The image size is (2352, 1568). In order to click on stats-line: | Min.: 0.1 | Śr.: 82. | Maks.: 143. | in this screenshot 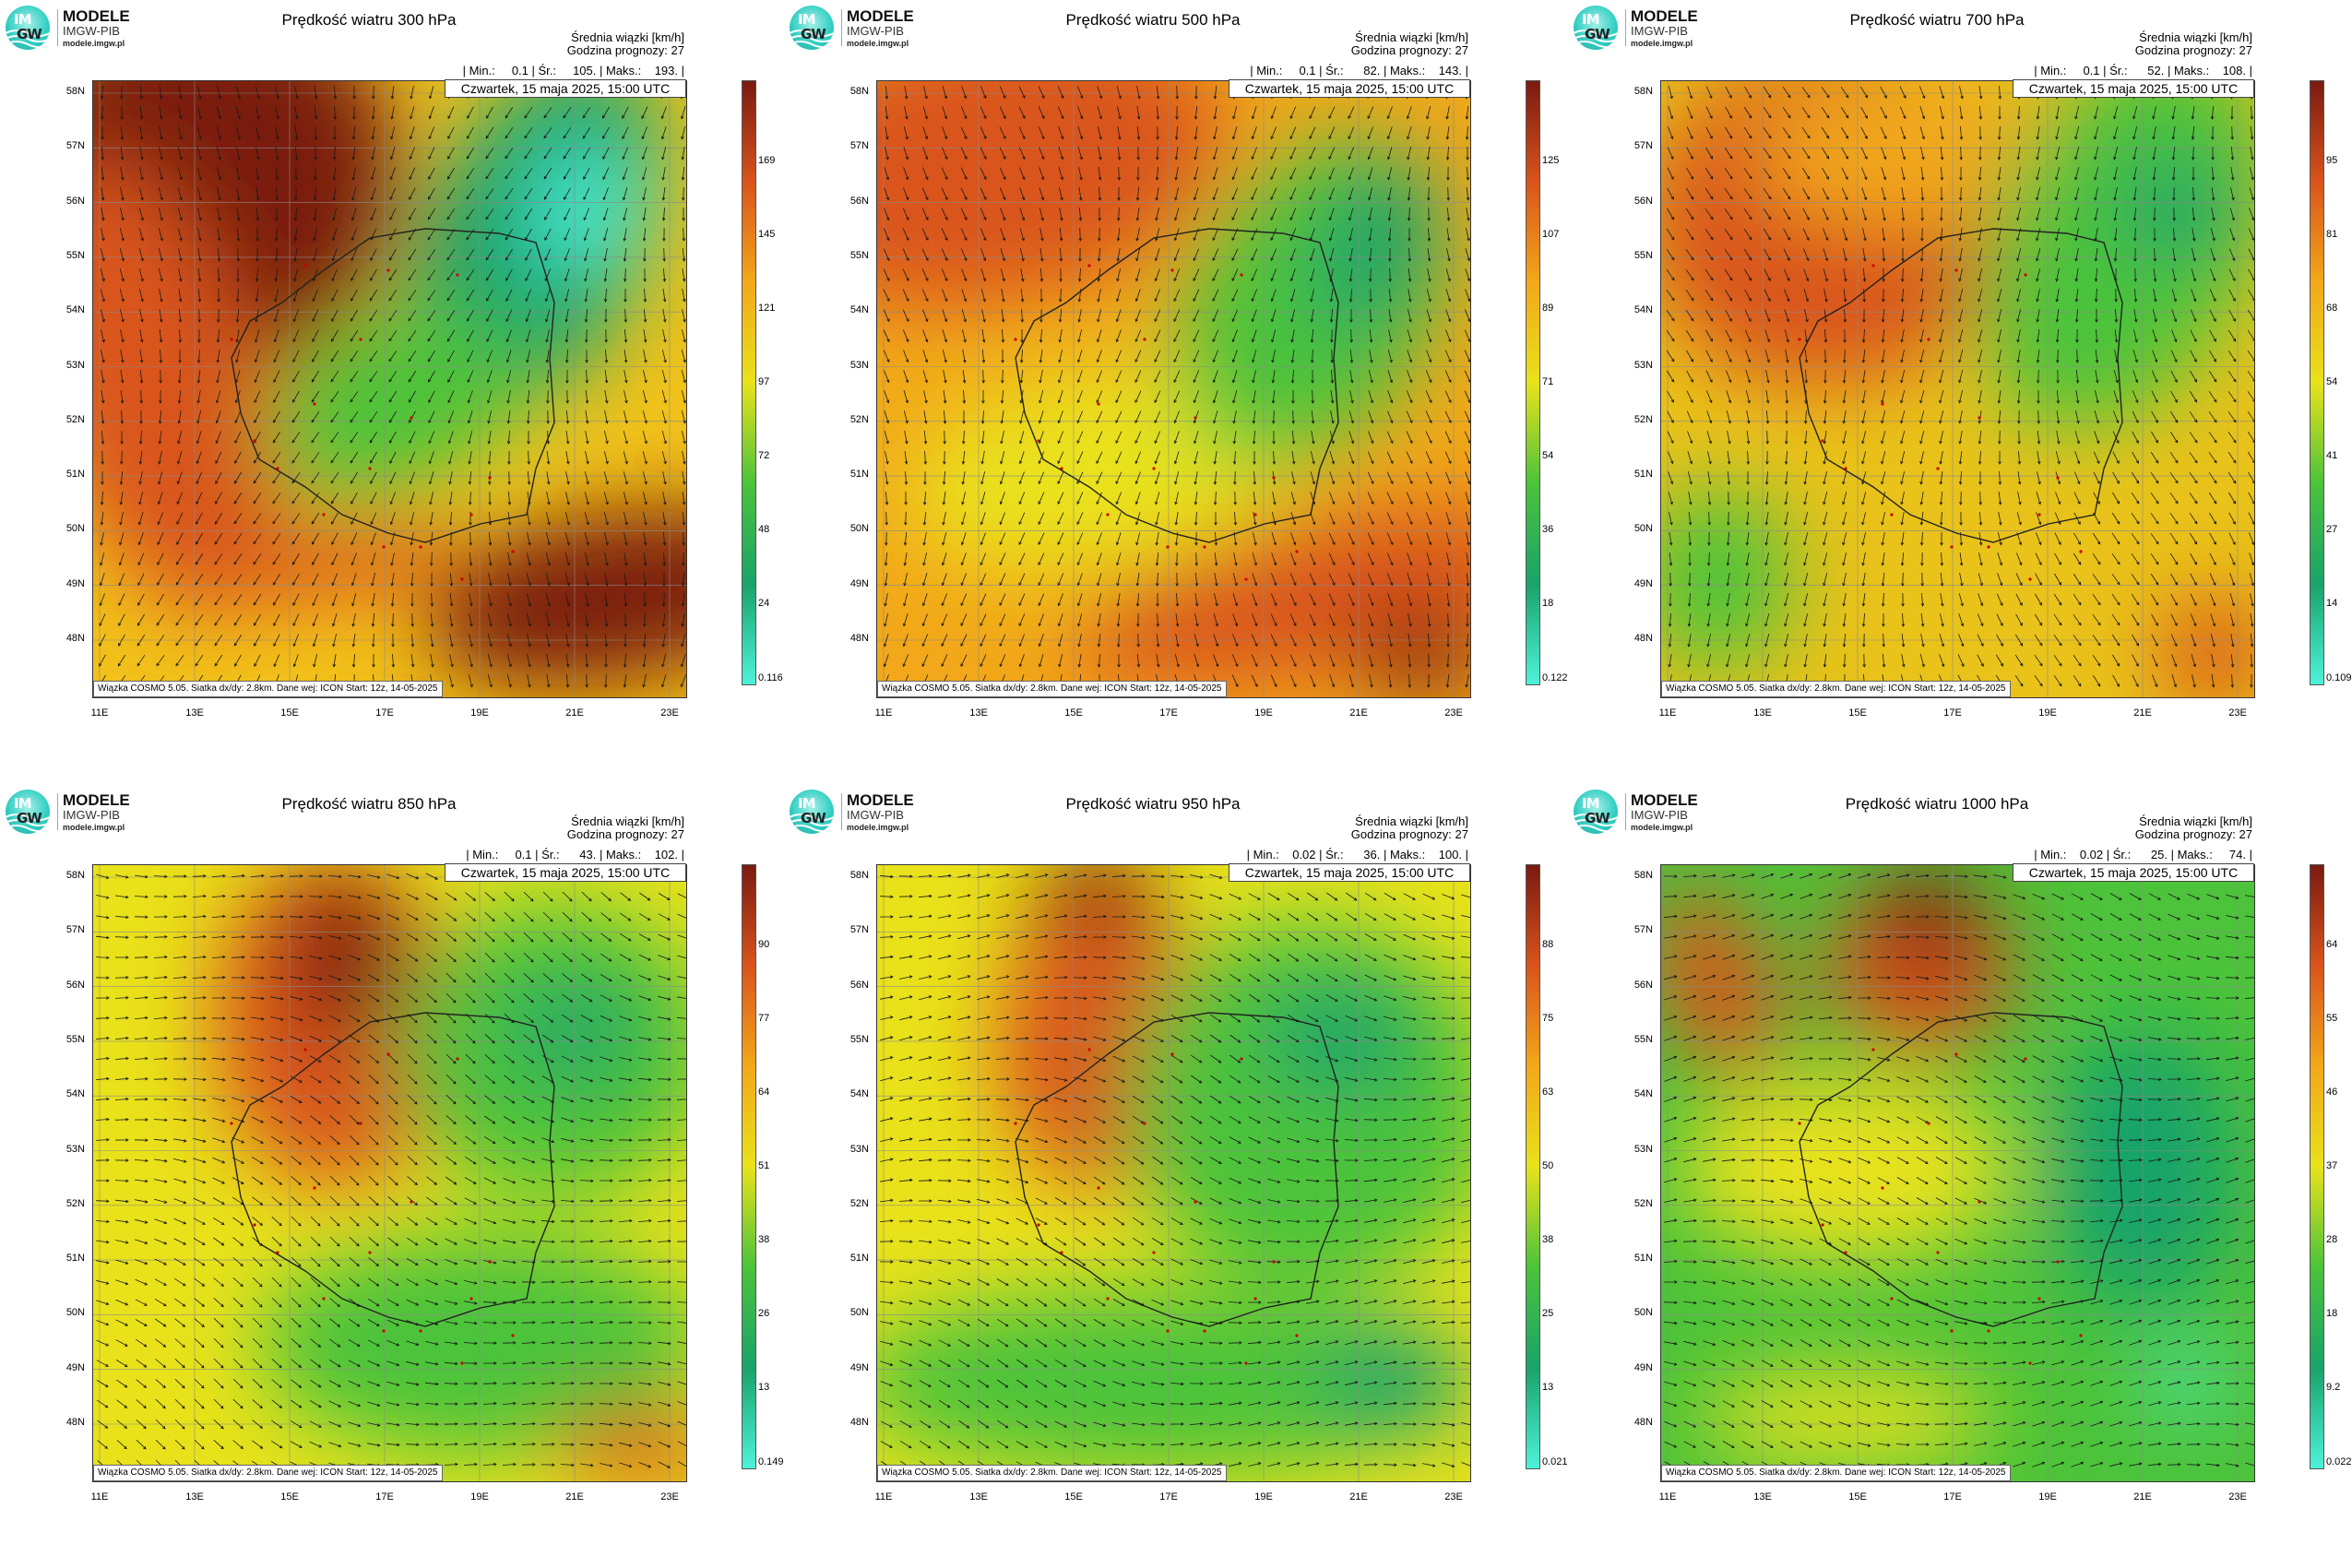, I will do `click(1359, 70)`.